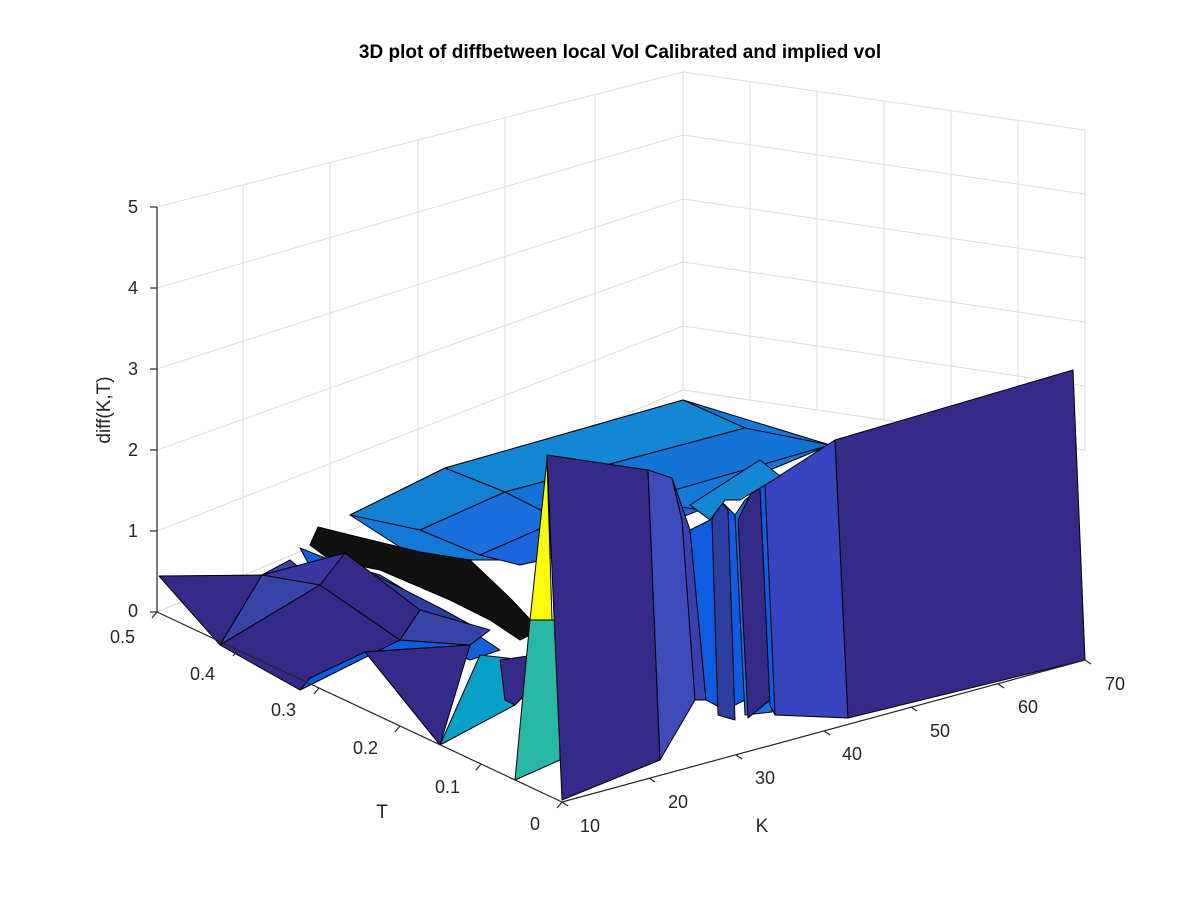 The height and width of the screenshot is (900, 1200). I want to click on k-tick-label: 60, so click(1028, 707).